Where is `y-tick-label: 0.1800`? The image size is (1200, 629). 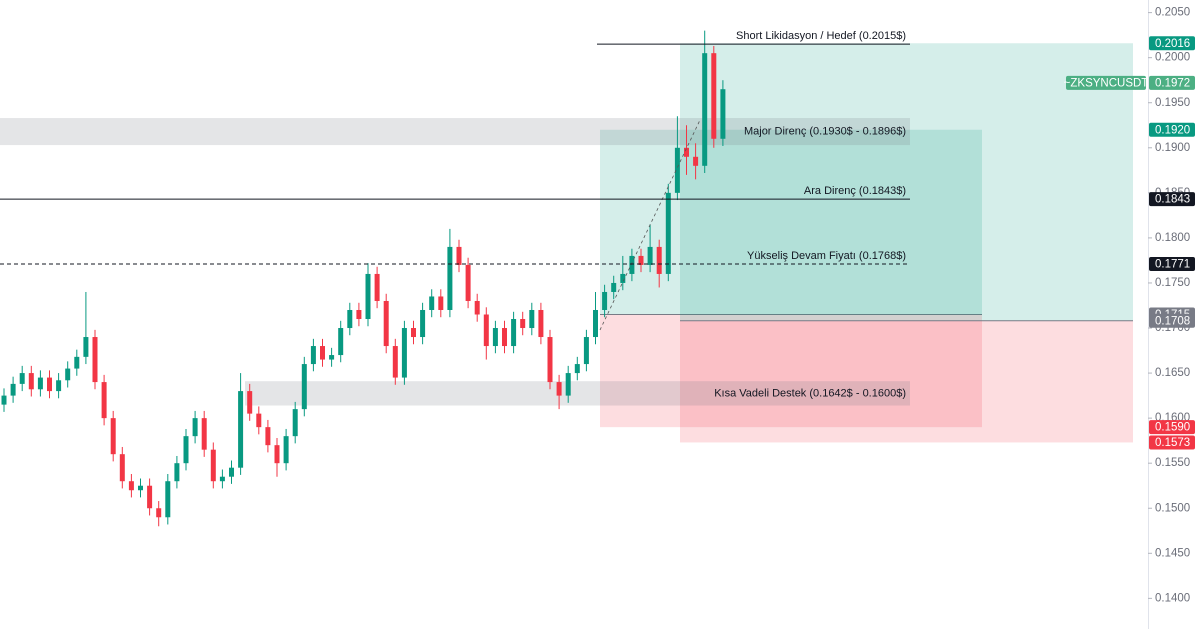
y-tick-label: 0.1800 is located at coordinates (1172, 238).